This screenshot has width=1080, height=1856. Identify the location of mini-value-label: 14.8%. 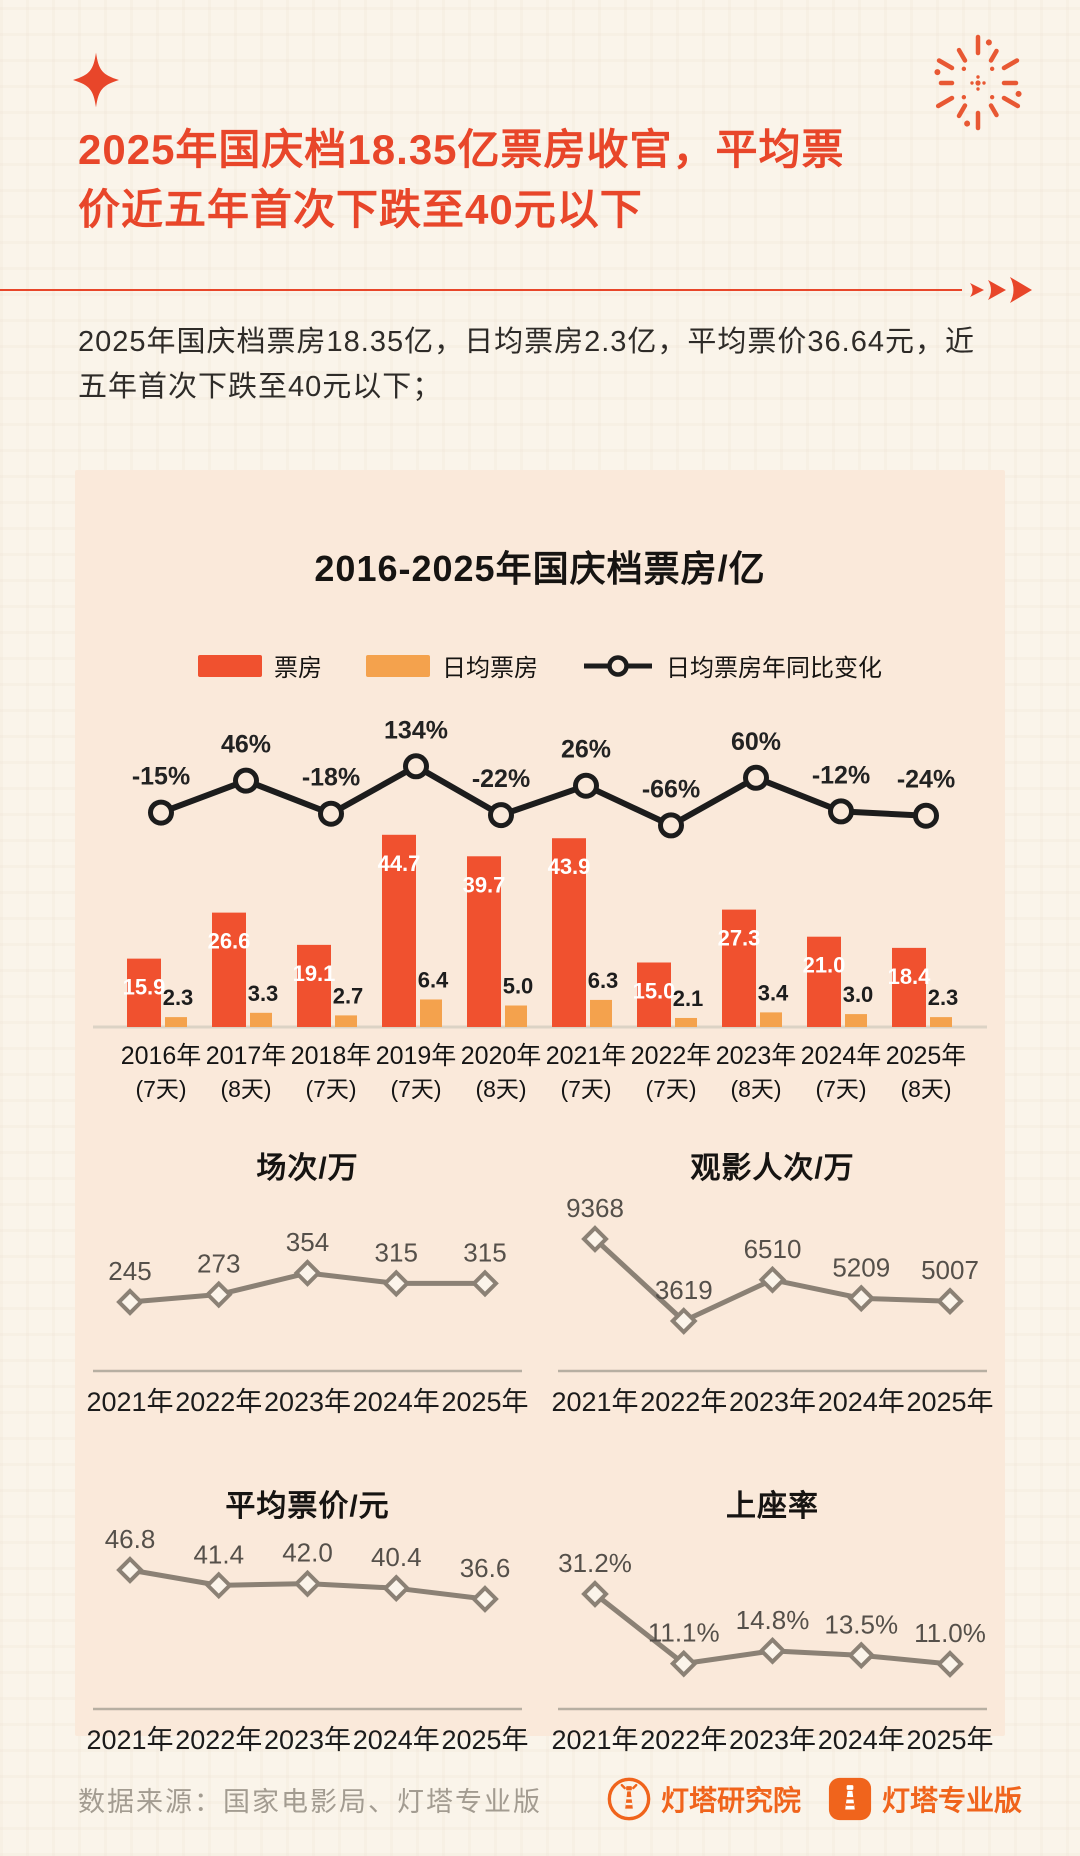
(773, 1620).